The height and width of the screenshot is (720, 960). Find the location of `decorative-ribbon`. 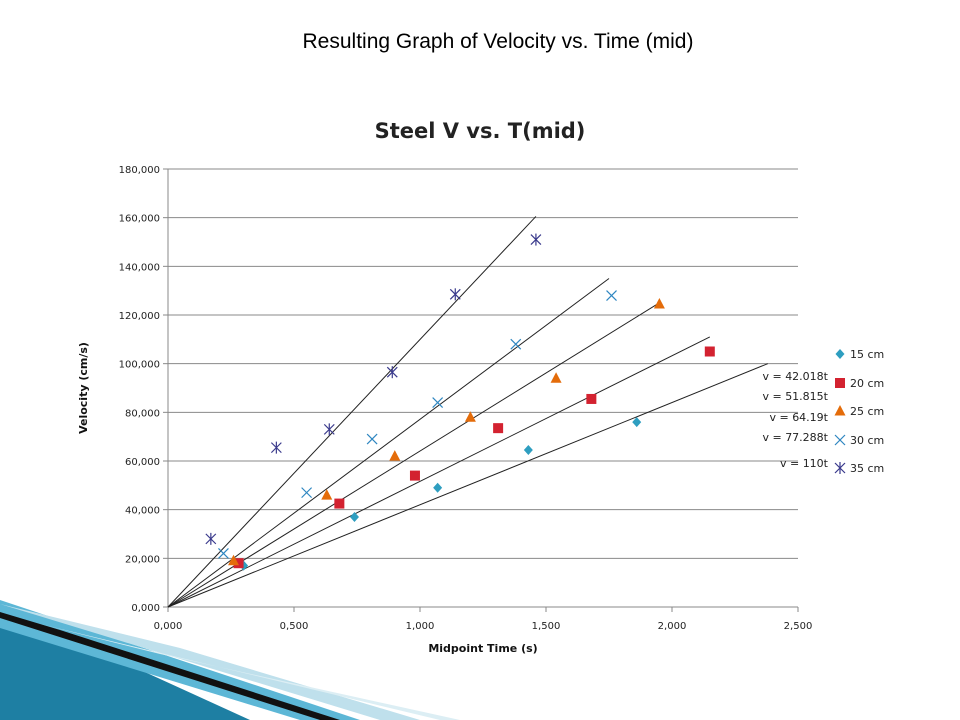

decorative-ribbon is located at coordinates (230, 660).